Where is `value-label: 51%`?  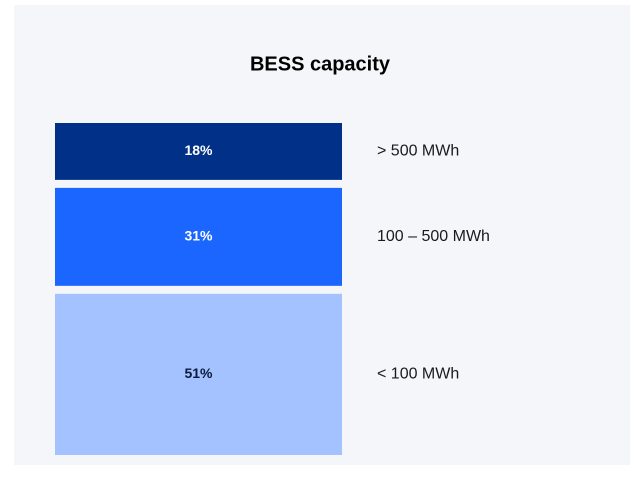
value-label: 51% is located at coordinates (198, 373).